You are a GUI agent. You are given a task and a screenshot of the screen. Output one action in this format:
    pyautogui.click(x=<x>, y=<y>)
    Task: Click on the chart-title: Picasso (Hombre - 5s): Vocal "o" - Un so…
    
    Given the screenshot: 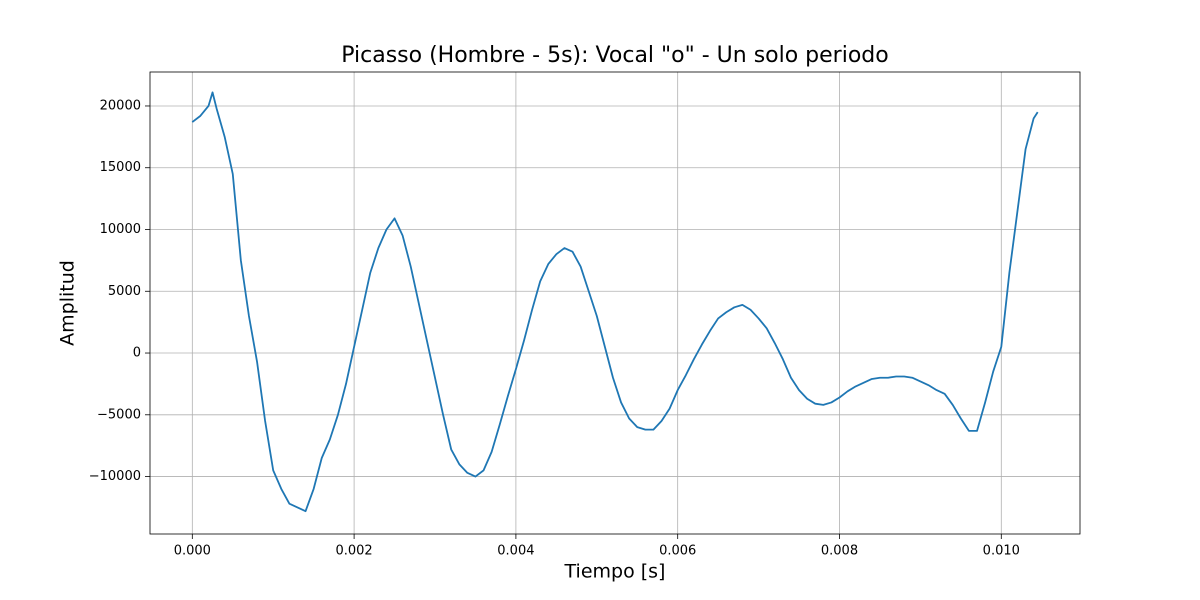 What is the action you would take?
    pyautogui.click(x=614, y=55)
    